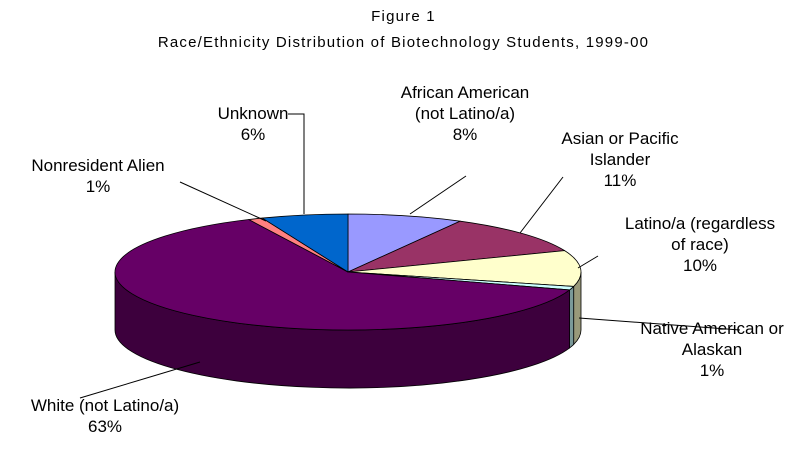 This screenshot has width=807, height=461. What do you see at coordinates (620, 180) in the screenshot?
I see `slice-value-label: 11%` at bounding box center [620, 180].